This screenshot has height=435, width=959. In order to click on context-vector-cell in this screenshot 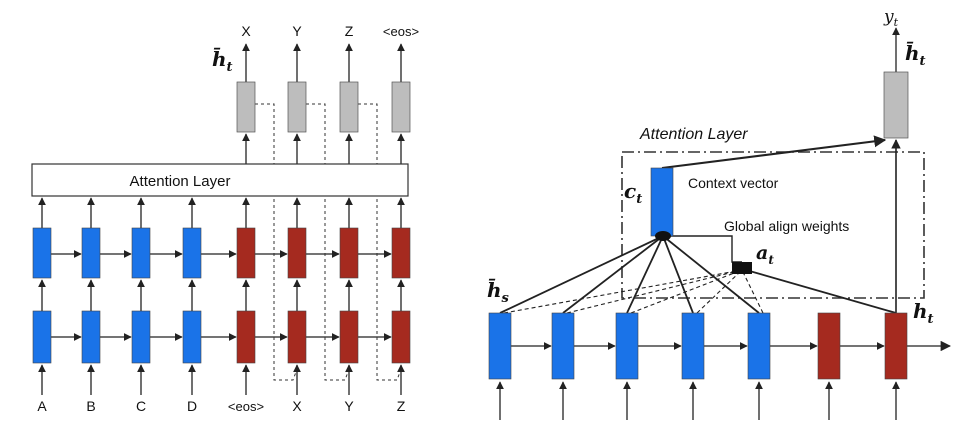, I will do `click(662, 202)`.